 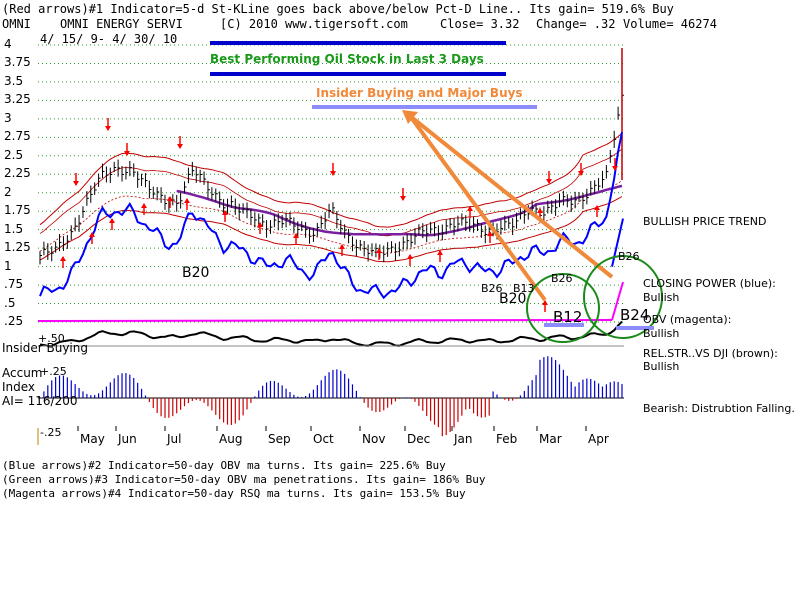 What do you see at coordinates (279, 439) in the screenshot?
I see `x-month-label: Sep` at bounding box center [279, 439].